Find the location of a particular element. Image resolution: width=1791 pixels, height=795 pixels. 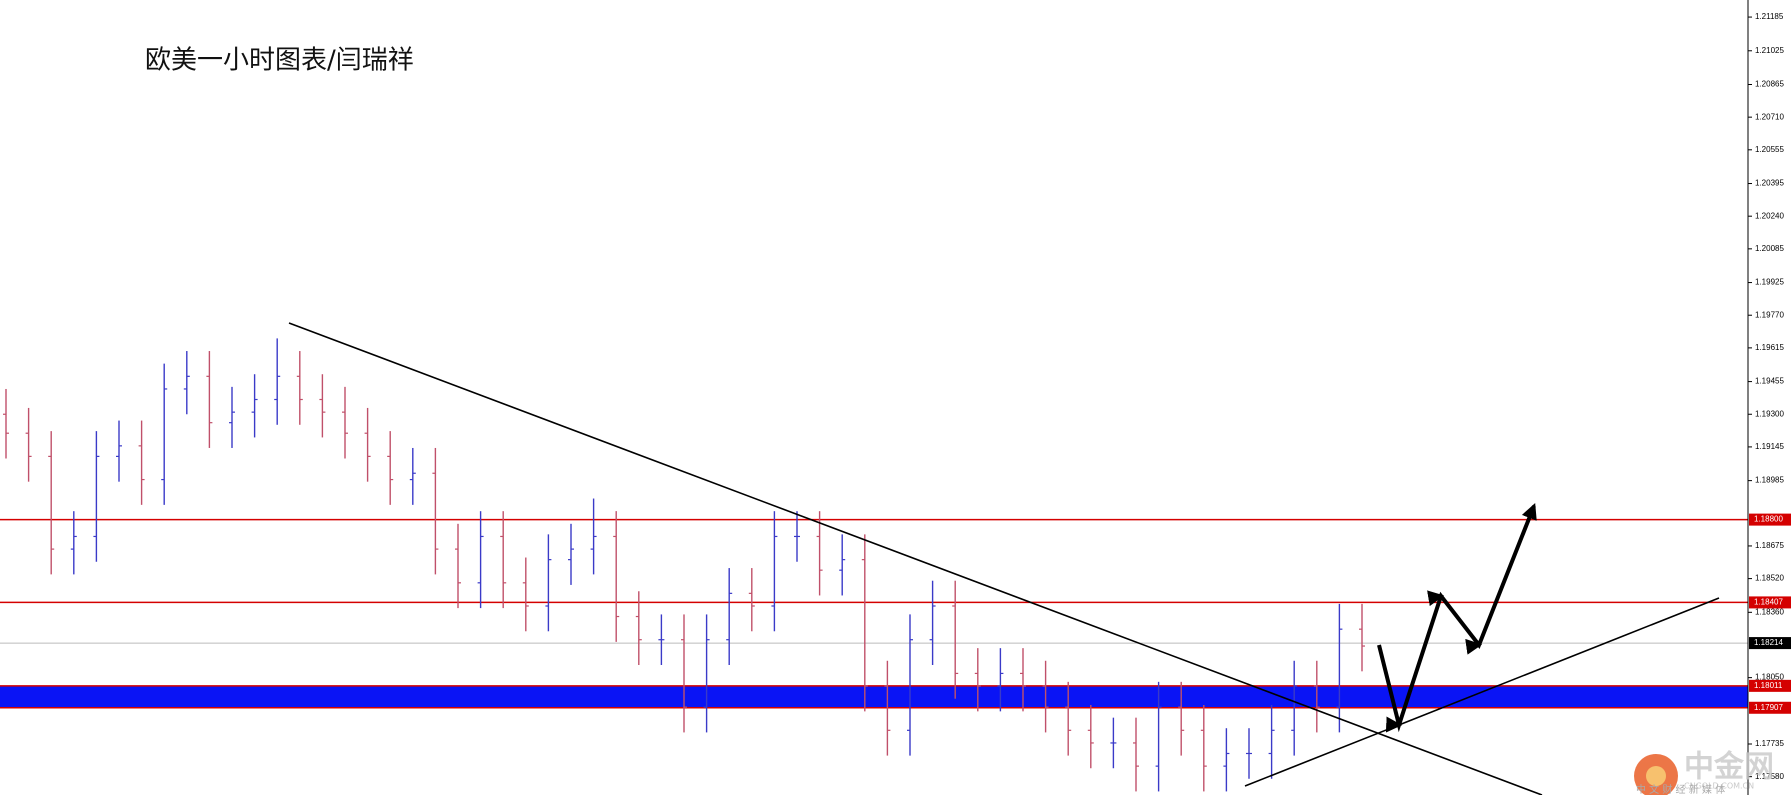

level-label: 1.18214 is located at coordinates (1768, 642).